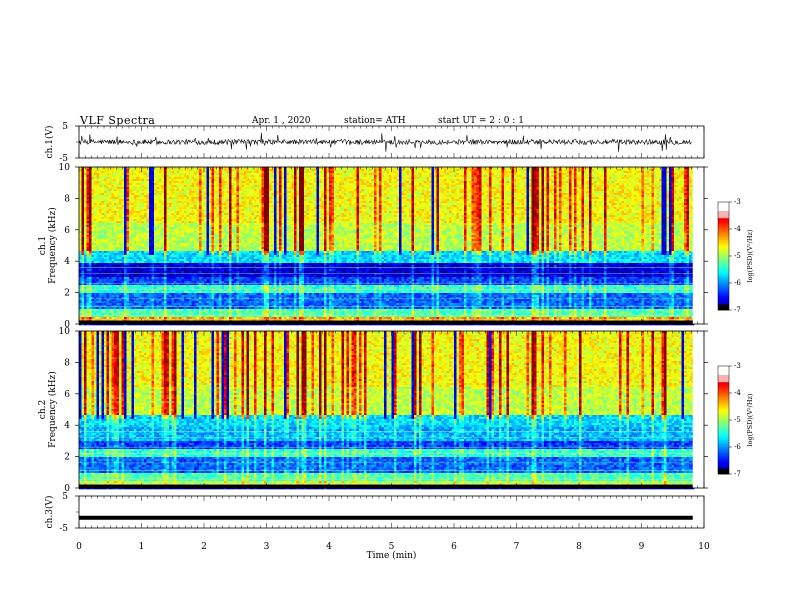 The image size is (792, 612). Describe the element at coordinates (204, 547) in the screenshot. I see `x-tick-label-2: 2` at that location.